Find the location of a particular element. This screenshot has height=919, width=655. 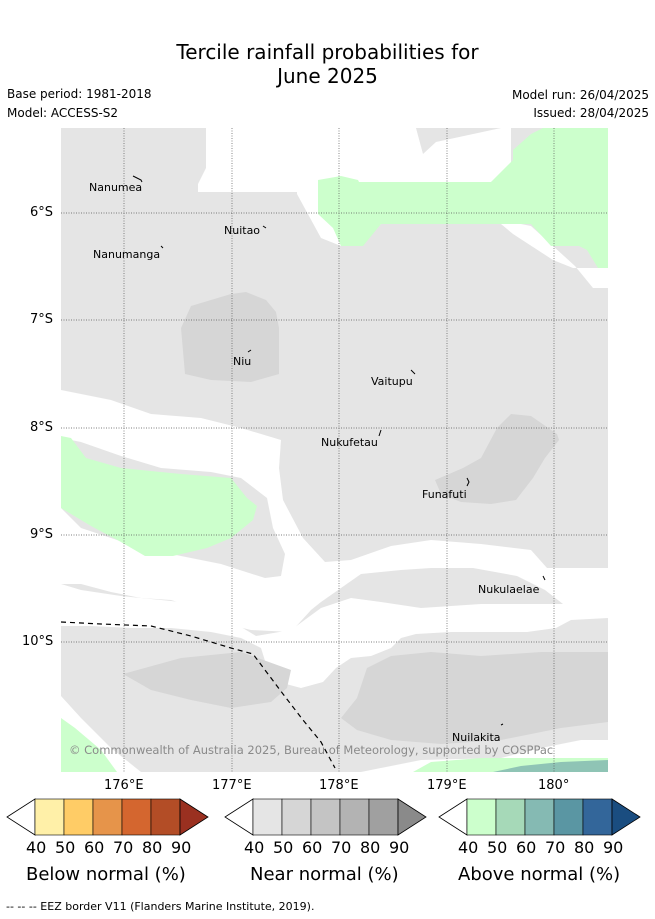

model-run-date: Model run: 26/04/2025 is located at coordinates (580, 95).